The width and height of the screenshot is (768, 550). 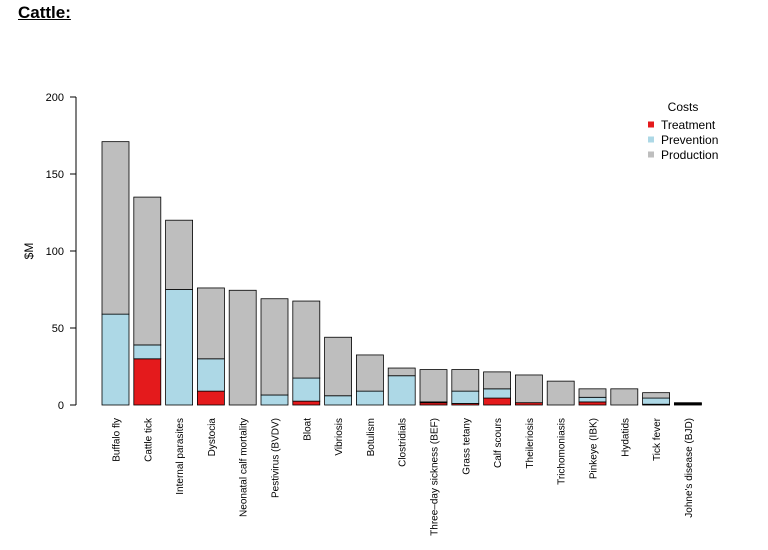 I want to click on x-tick-label: Cattle tick, so click(x=148, y=439).